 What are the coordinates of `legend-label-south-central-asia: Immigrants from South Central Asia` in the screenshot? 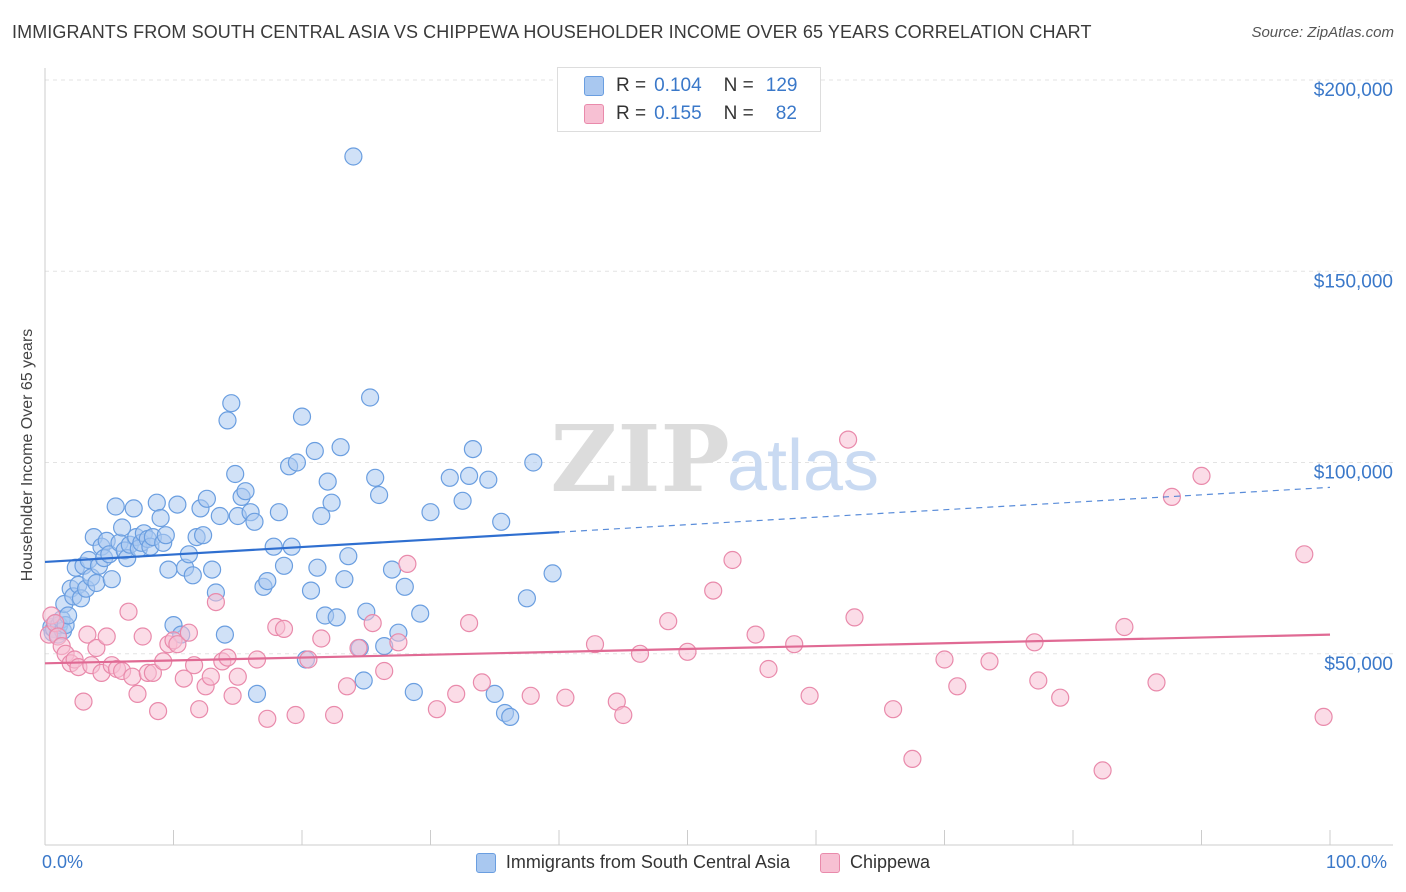 It's located at (648, 862).